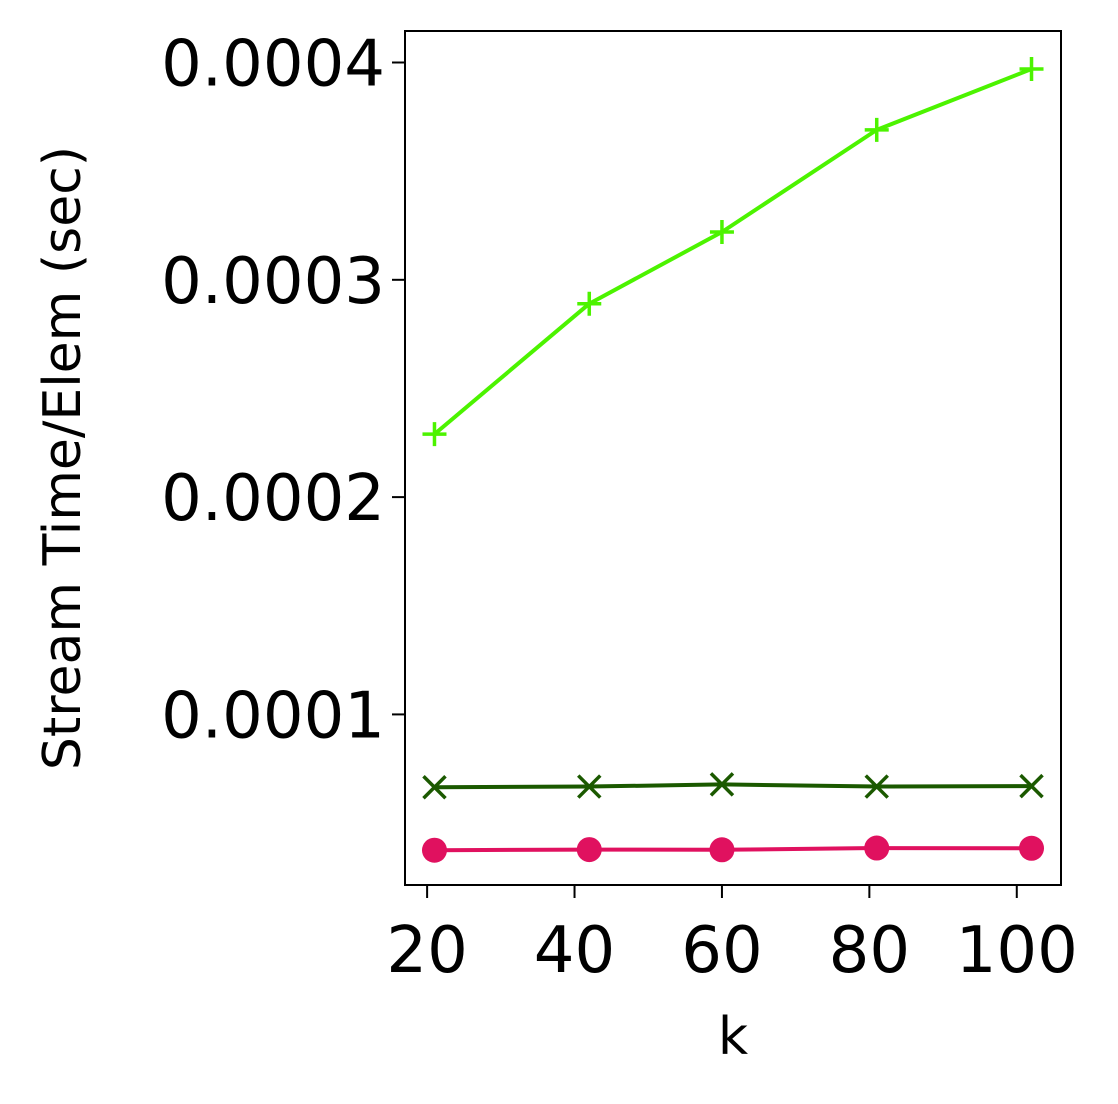 The height and width of the screenshot is (1104, 1118). What do you see at coordinates (283, 390) in the screenshot?
I see `y-axis: 0.0001 0.0002 0.0003 0.0004` at bounding box center [283, 390].